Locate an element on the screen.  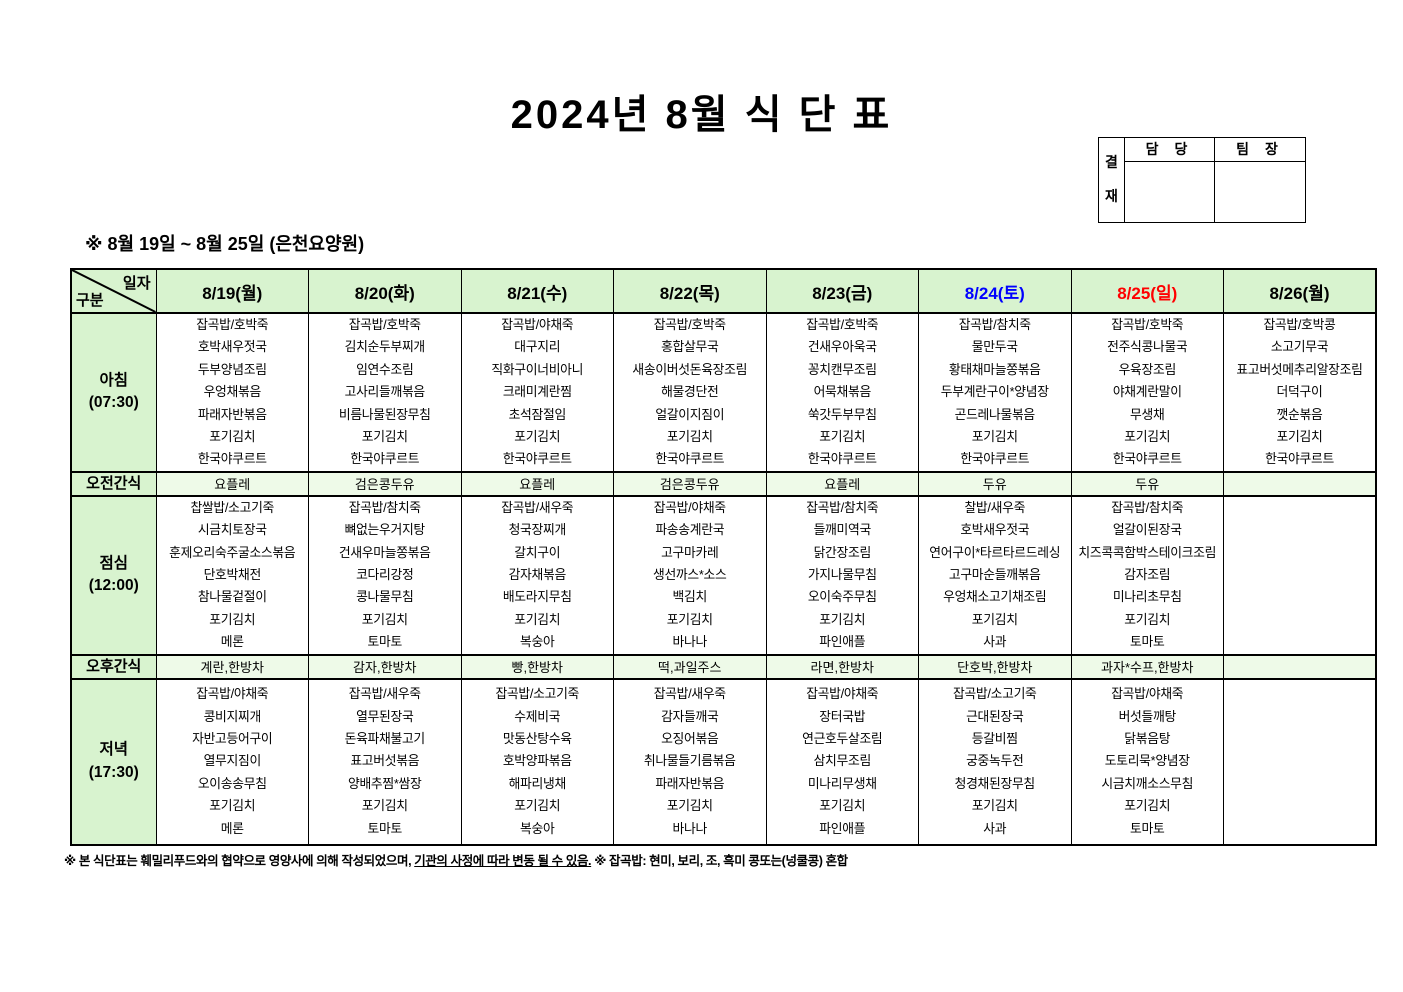
approval-header-manager: 담 당 is located at coordinates (1170, 150).